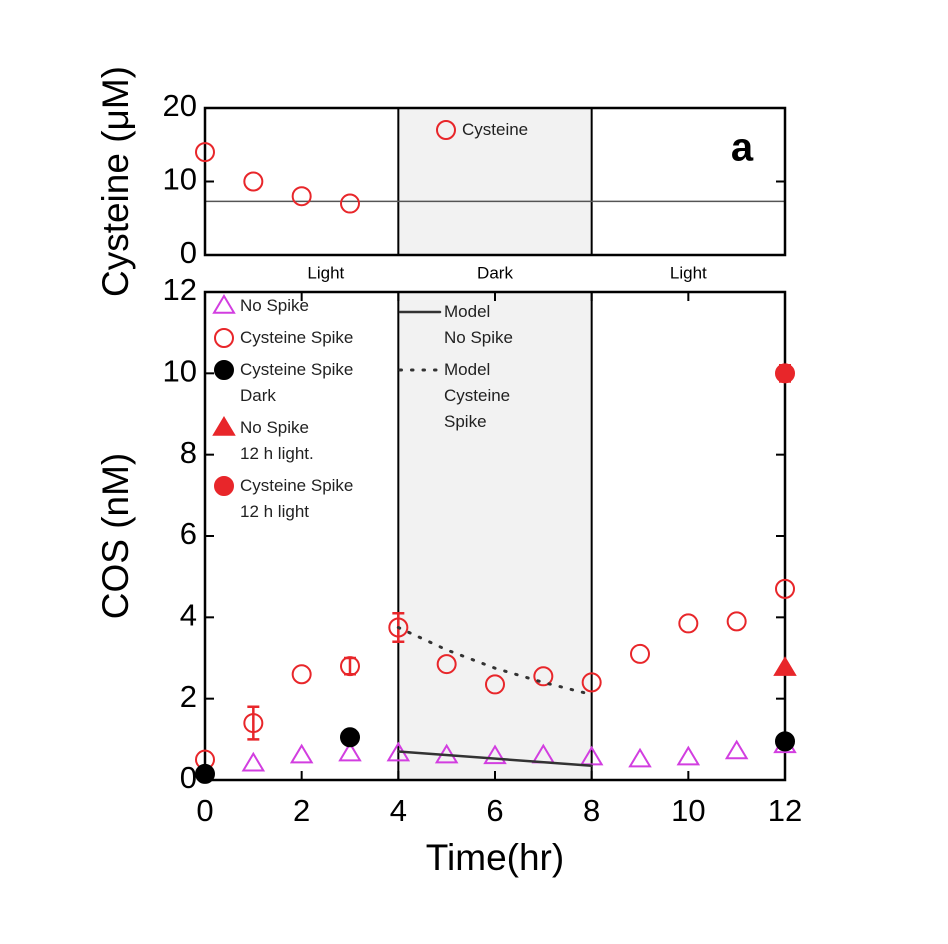  I want to click on y-tick-label: 12, so click(180, 289).